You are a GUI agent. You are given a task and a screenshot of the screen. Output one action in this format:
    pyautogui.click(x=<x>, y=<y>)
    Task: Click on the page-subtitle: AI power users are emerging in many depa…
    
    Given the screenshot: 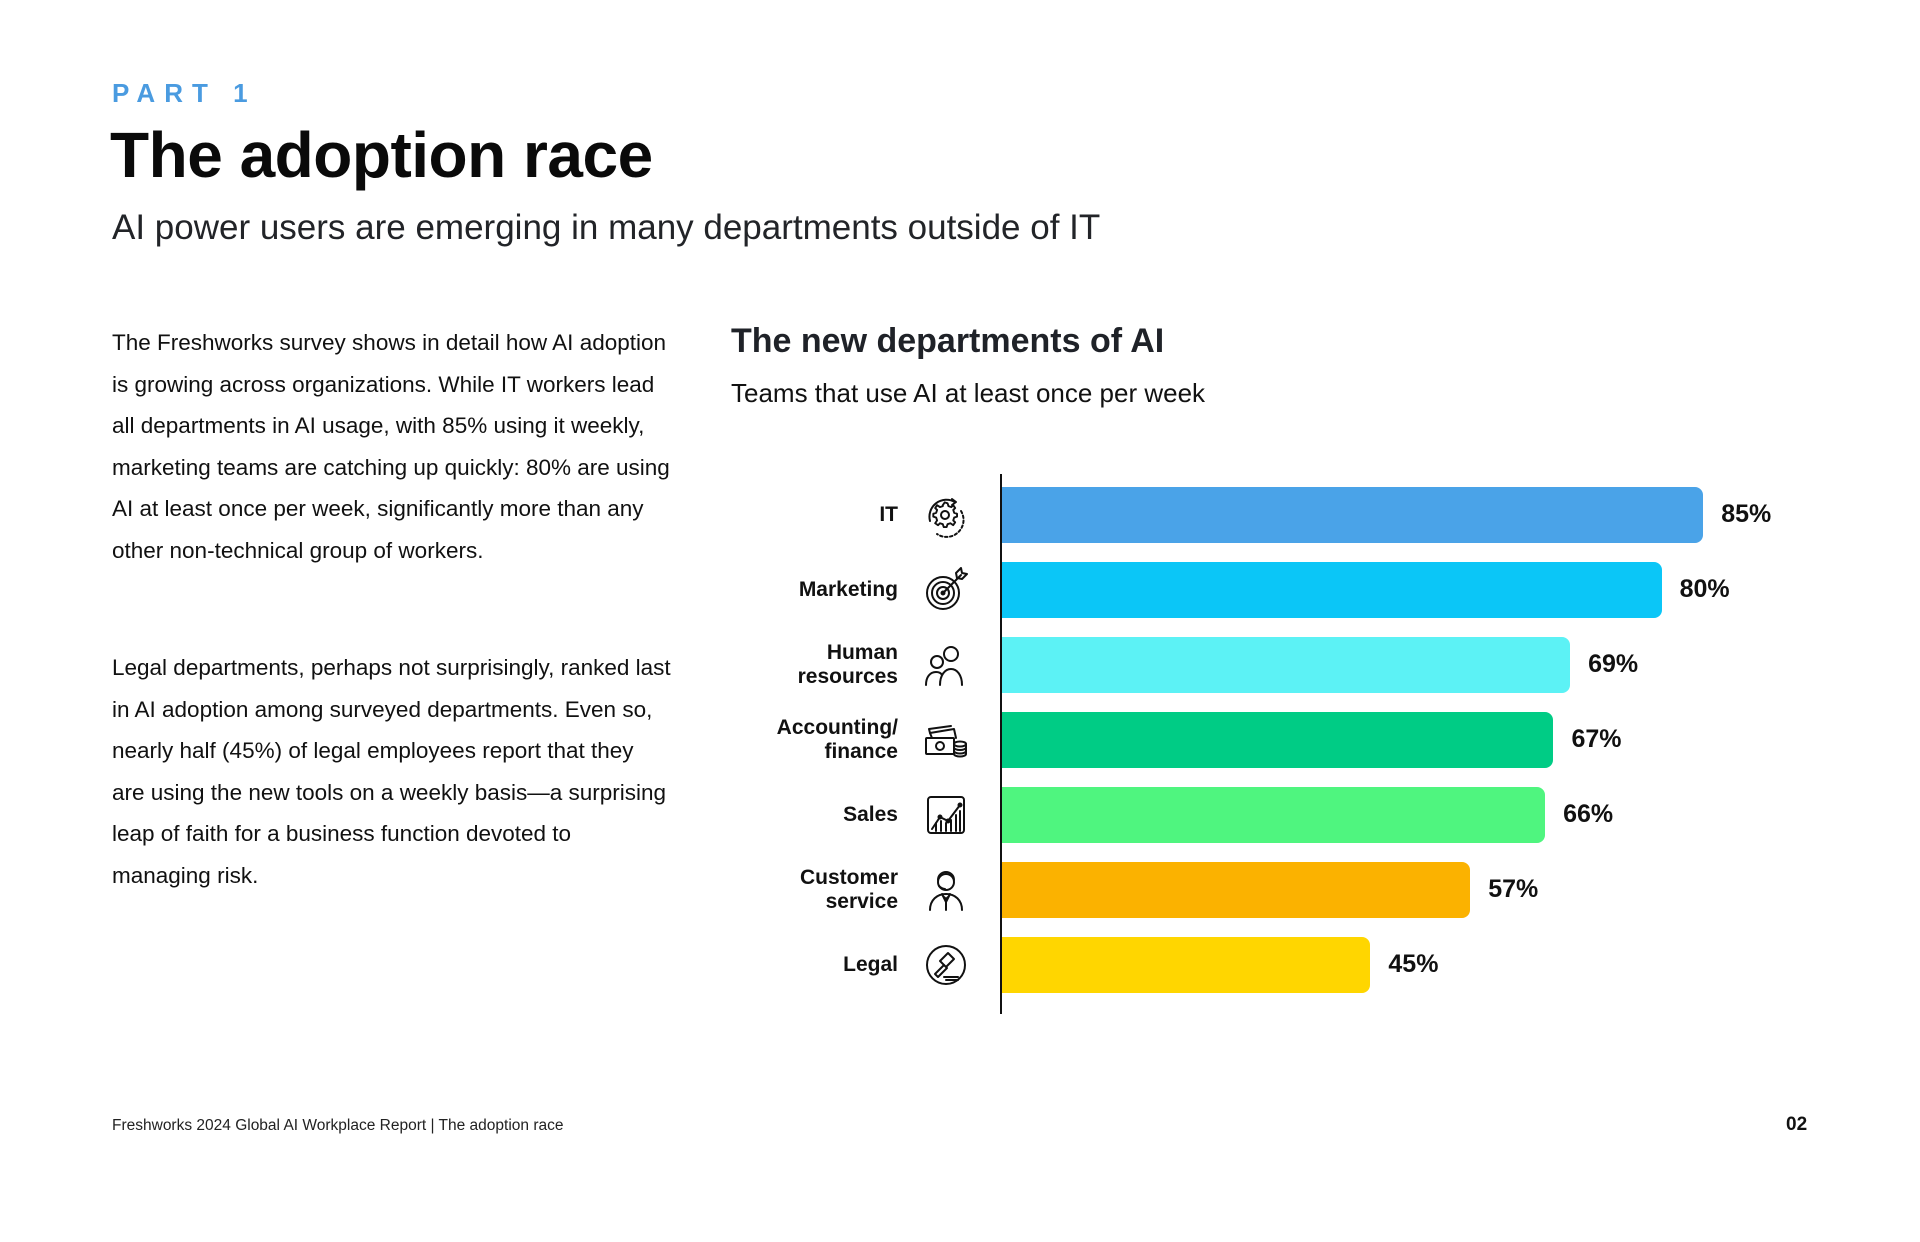 What is the action you would take?
    pyautogui.click(x=606, y=227)
    